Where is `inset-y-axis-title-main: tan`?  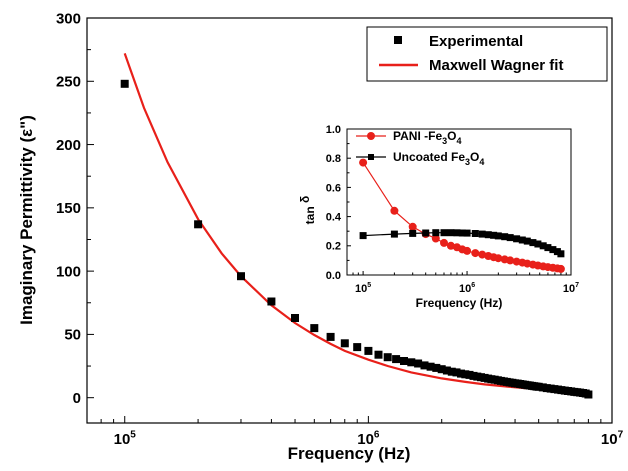
inset-y-axis-title-main: tan is located at coordinates (310, 215).